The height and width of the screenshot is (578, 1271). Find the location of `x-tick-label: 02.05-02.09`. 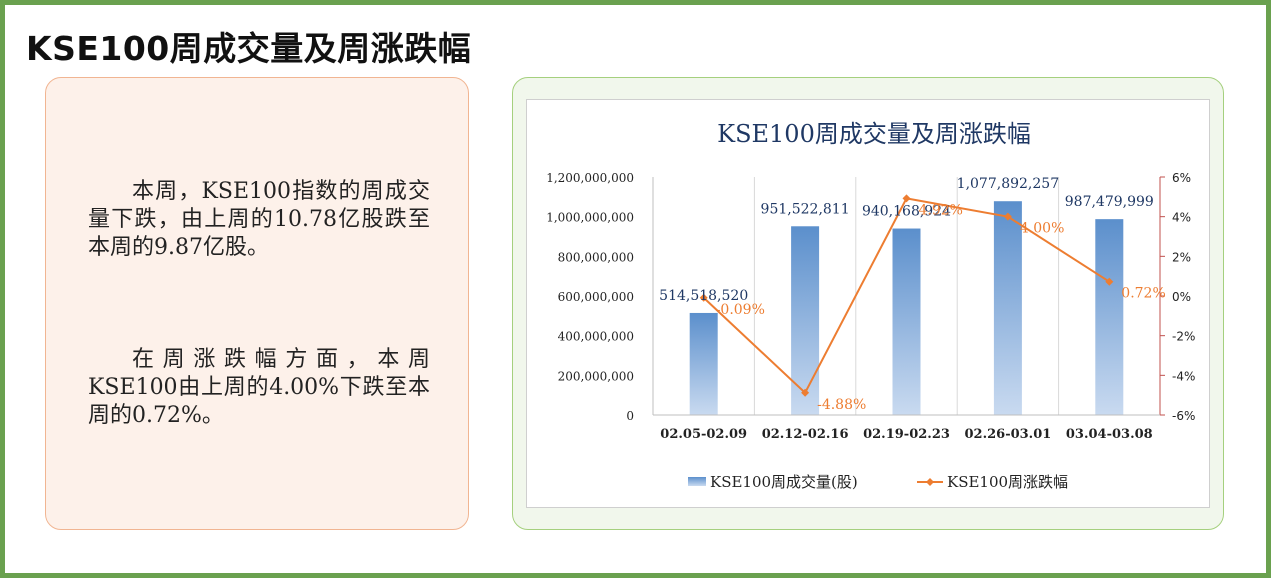

x-tick-label: 02.05-02.09 is located at coordinates (703, 434).